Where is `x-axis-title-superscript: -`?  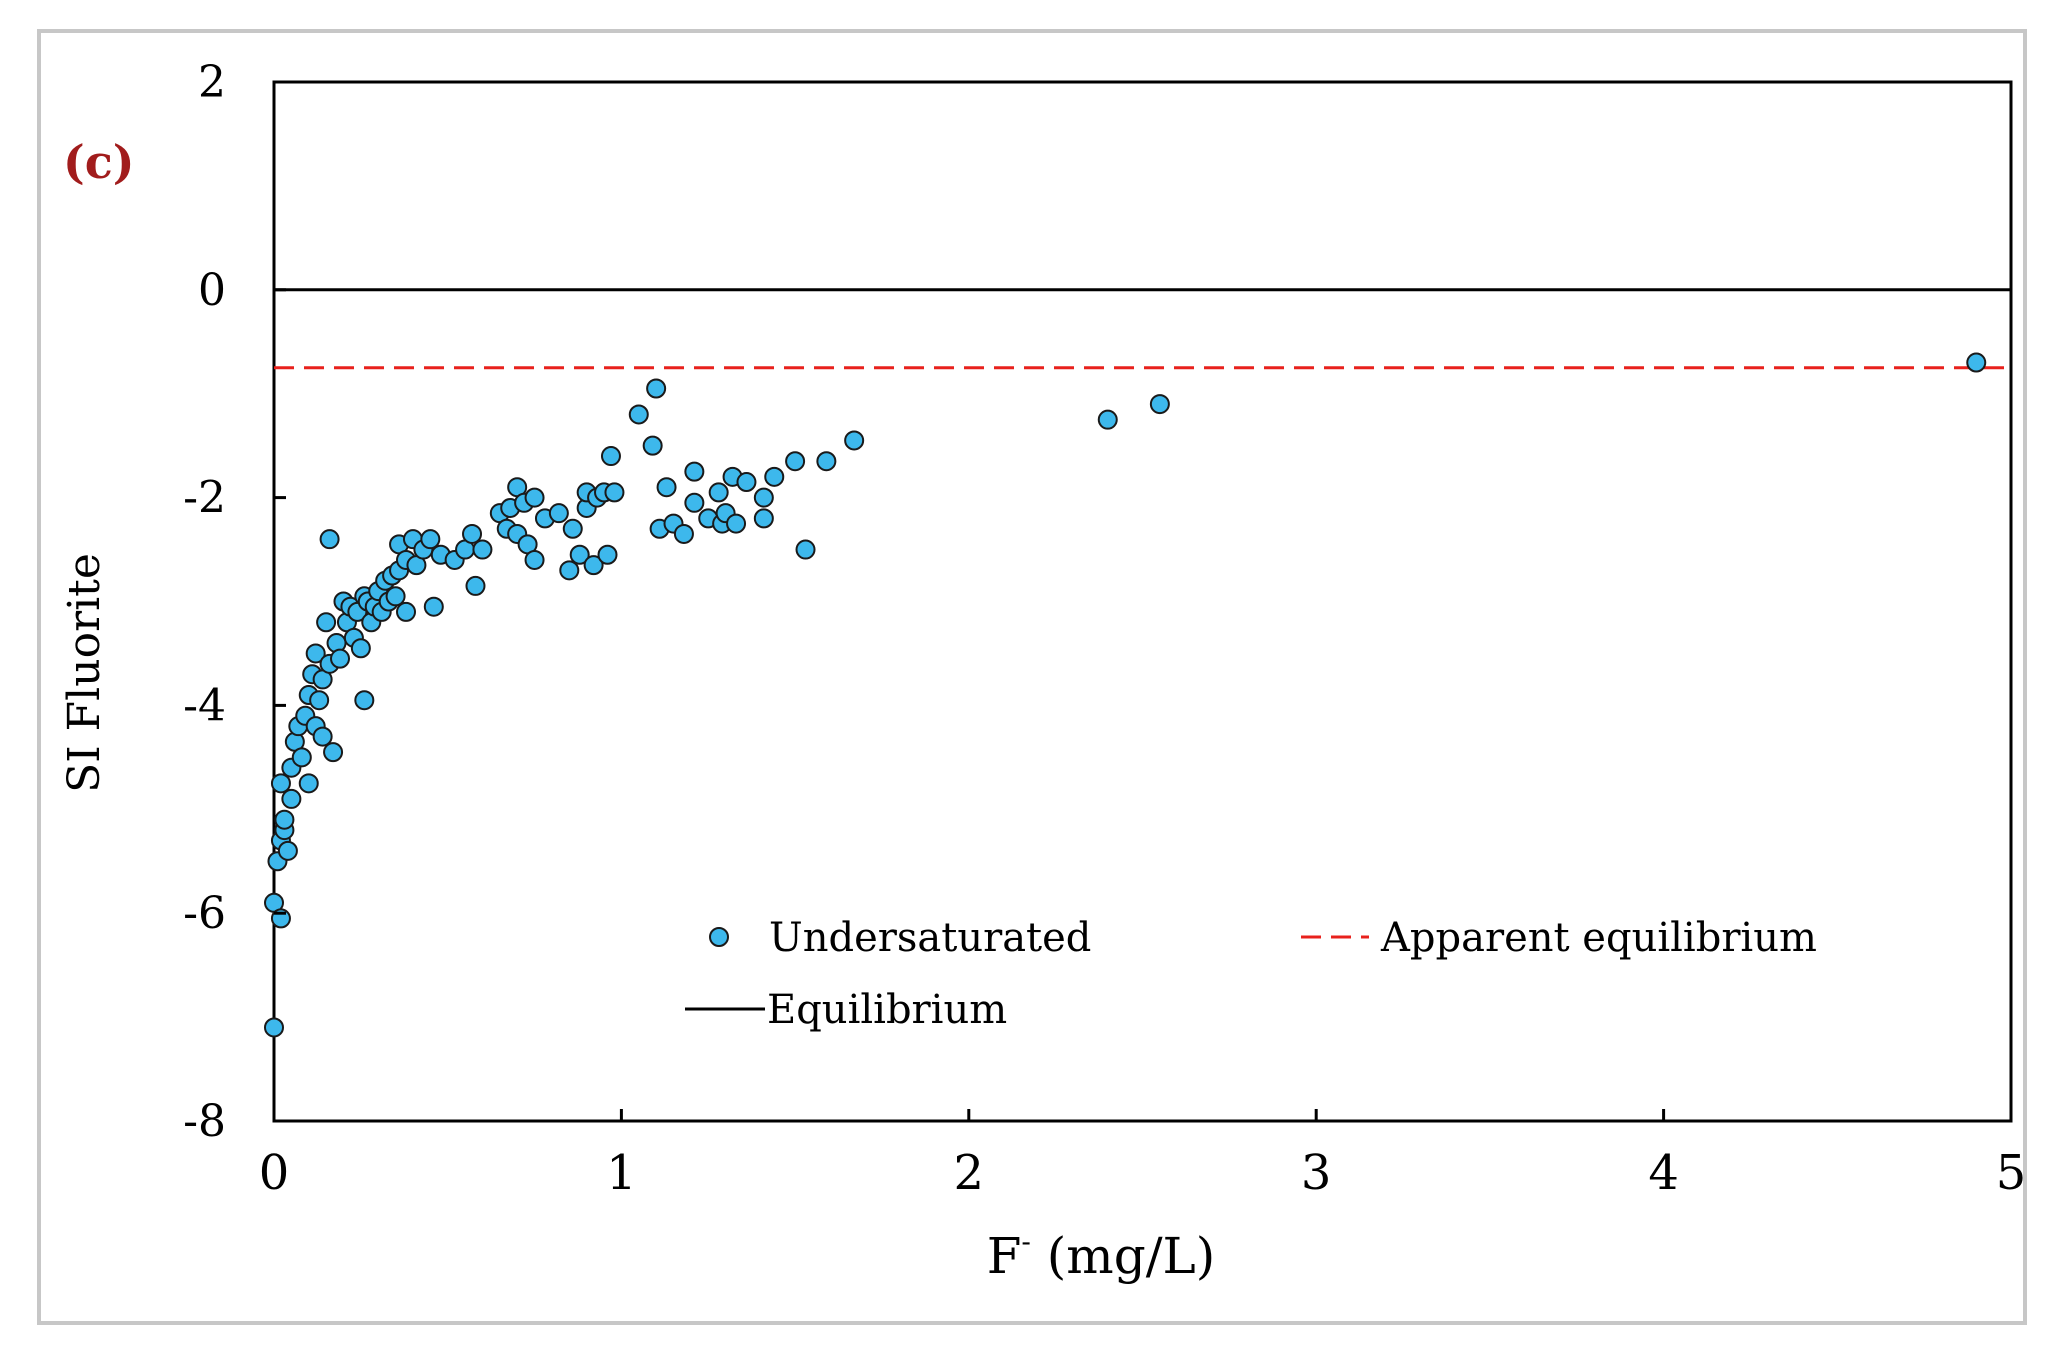 x-axis-title-superscript: - is located at coordinates (1025, 1241).